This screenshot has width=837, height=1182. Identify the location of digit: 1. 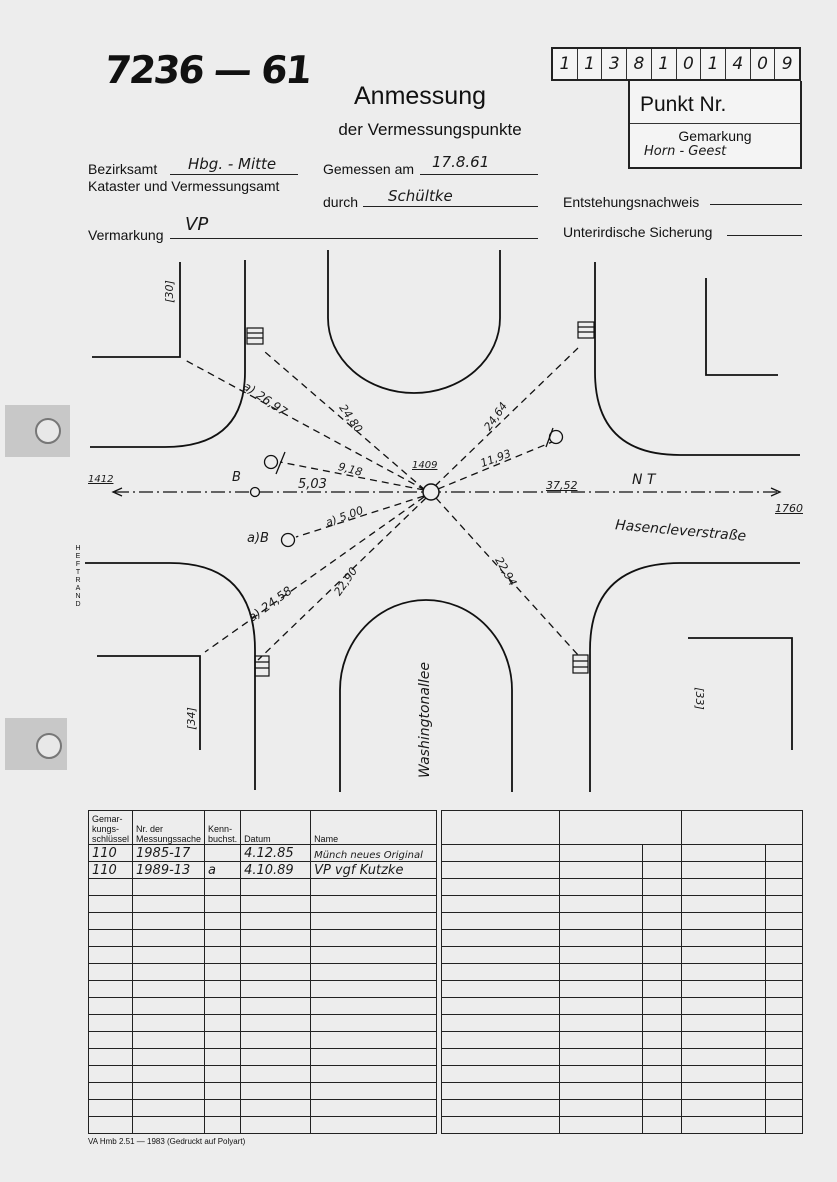
(664, 64).